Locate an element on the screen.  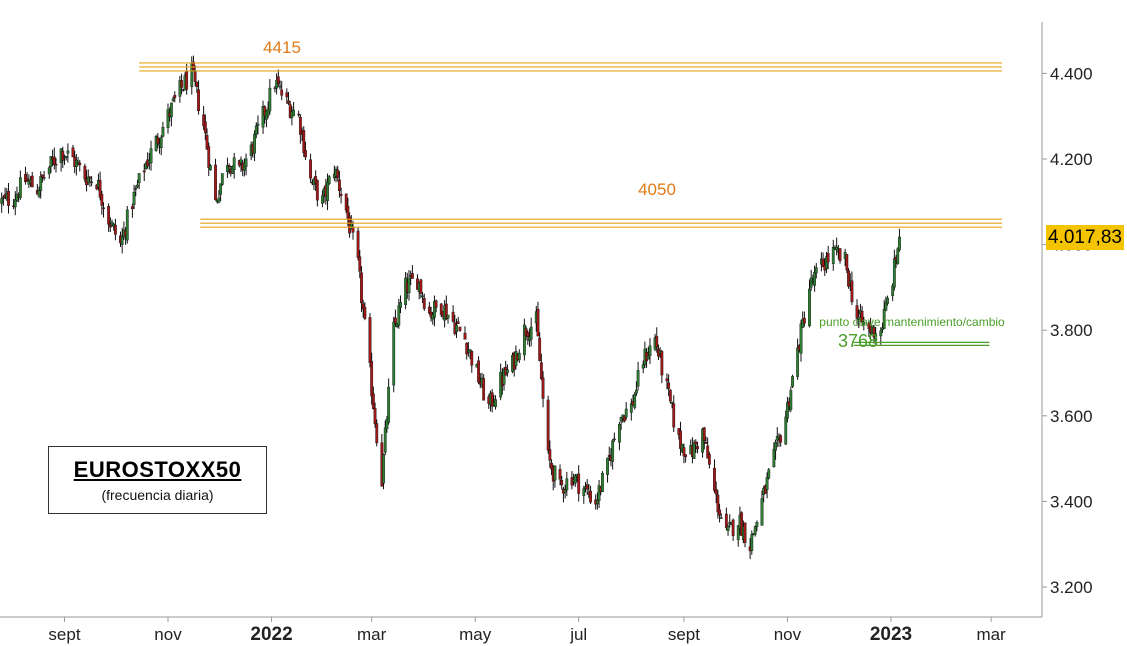
y-tick-label: 4.200 is located at coordinates (1071, 159).